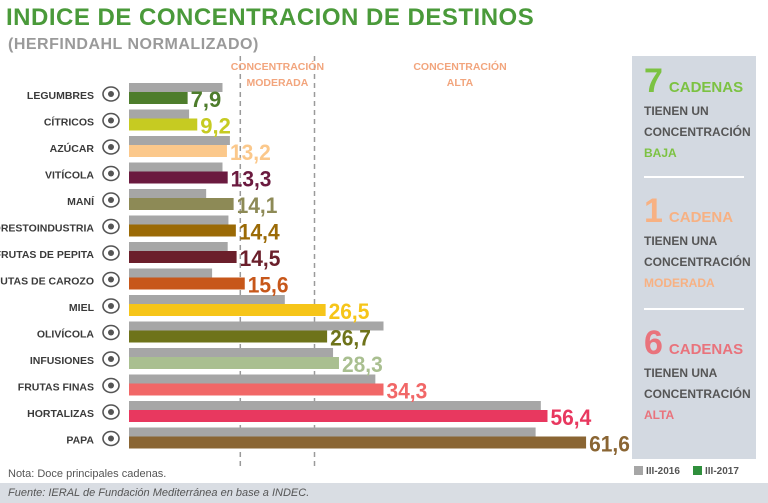  What do you see at coordinates (87, 474) in the screenshot?
I see `footnote: Nota: Doce principales cadenas.` at bounding box center [87, 474].